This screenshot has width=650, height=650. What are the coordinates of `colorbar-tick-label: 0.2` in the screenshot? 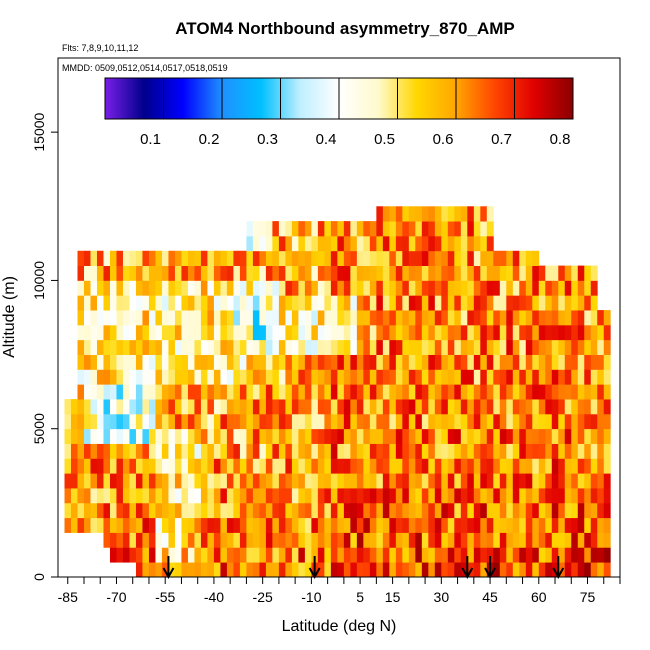 It's located at (209, 139).